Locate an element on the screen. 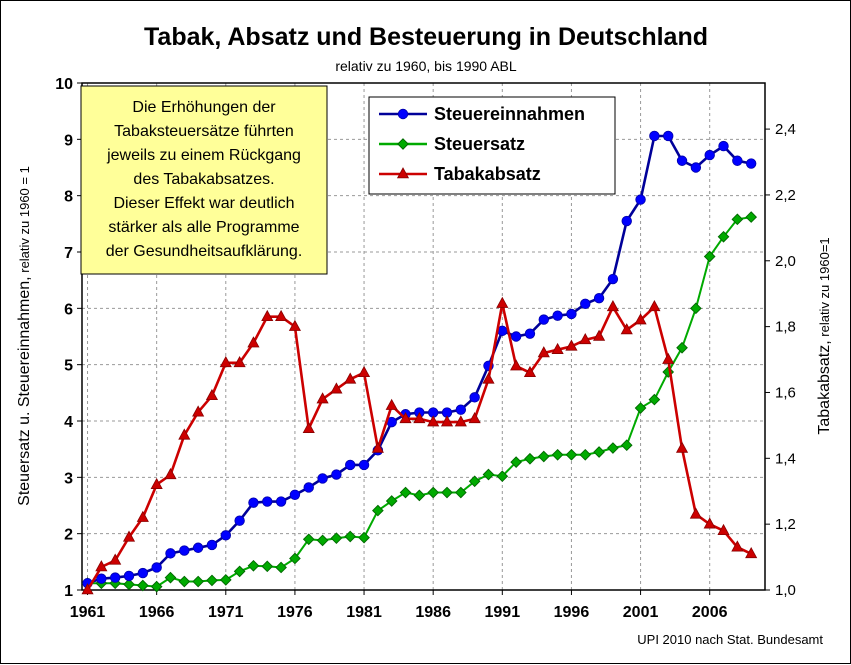  left-tick-label: 10 is located at coordinates (64, 84).